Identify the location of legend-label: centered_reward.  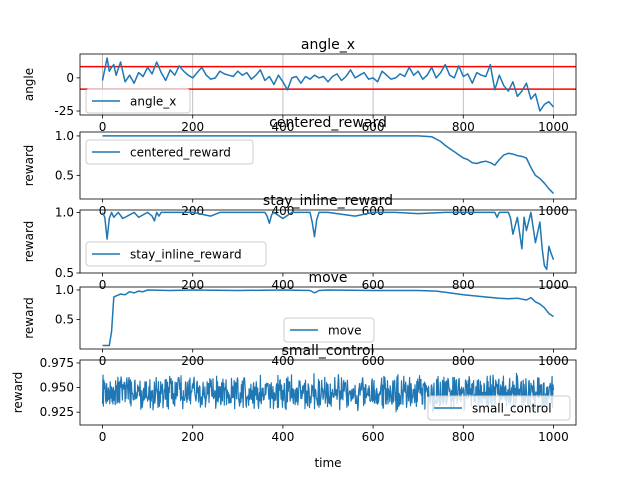
(180, 153).